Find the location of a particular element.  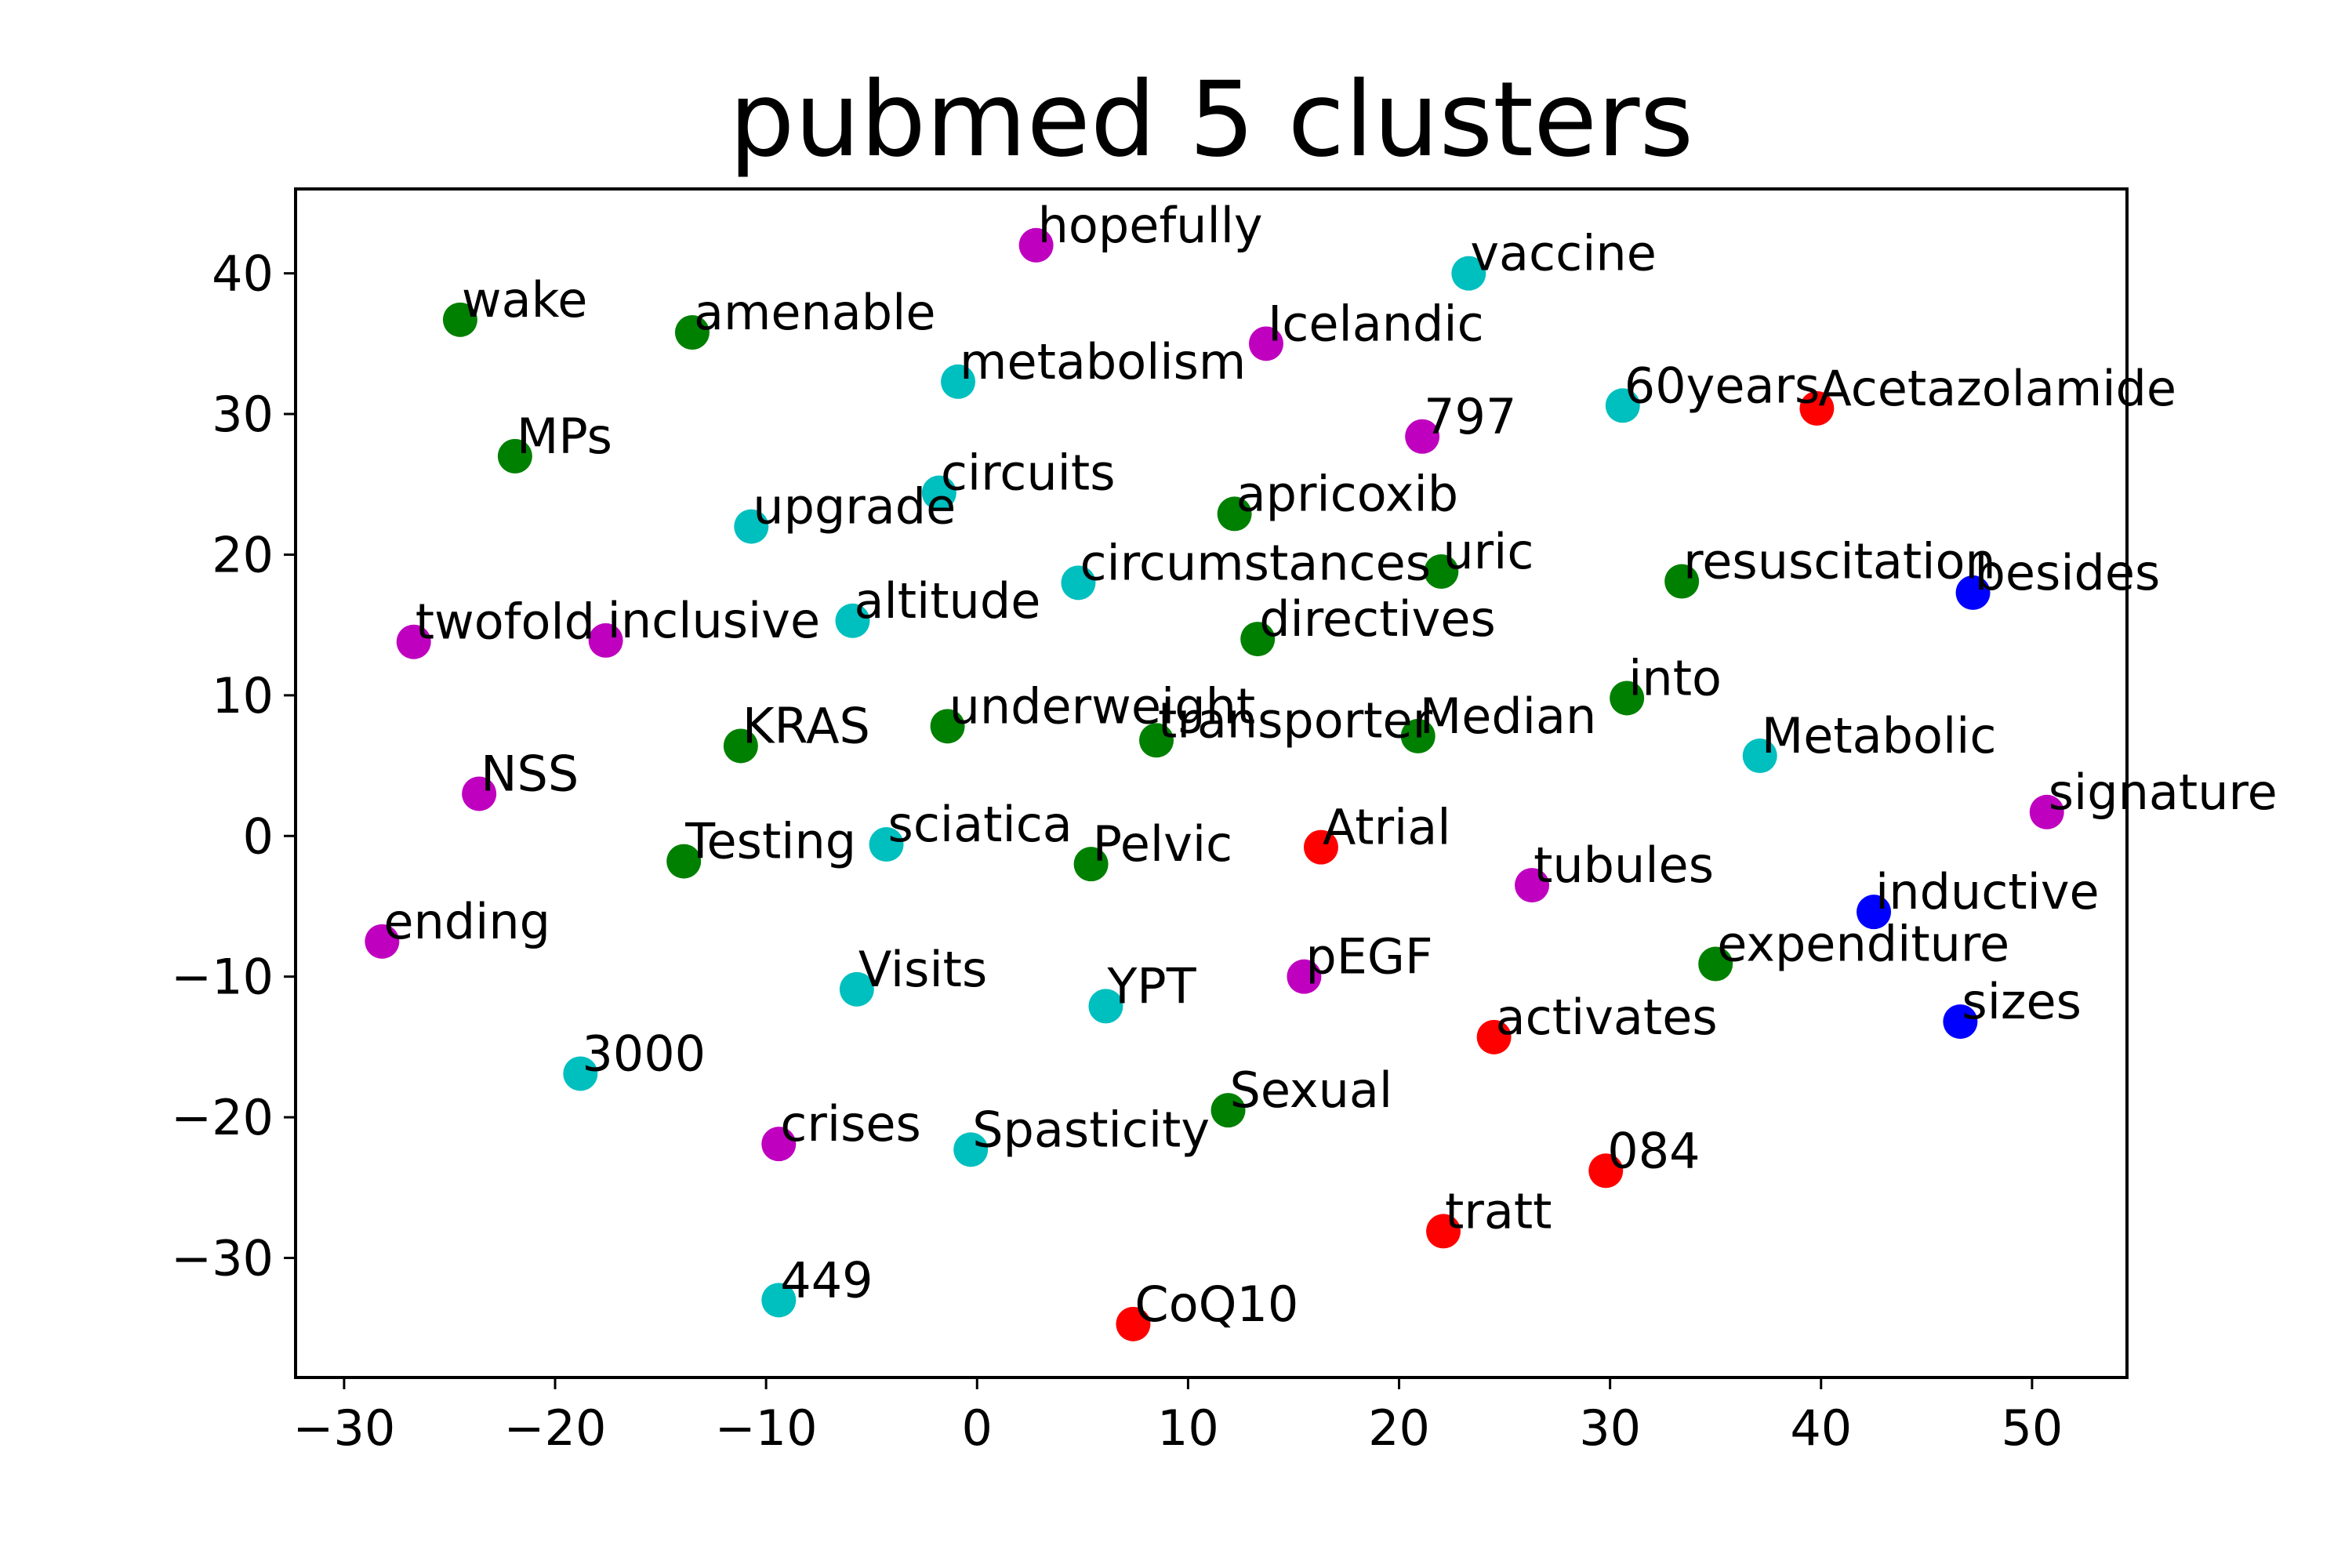

point-label: YPT is located at coordinates (1151, 985).